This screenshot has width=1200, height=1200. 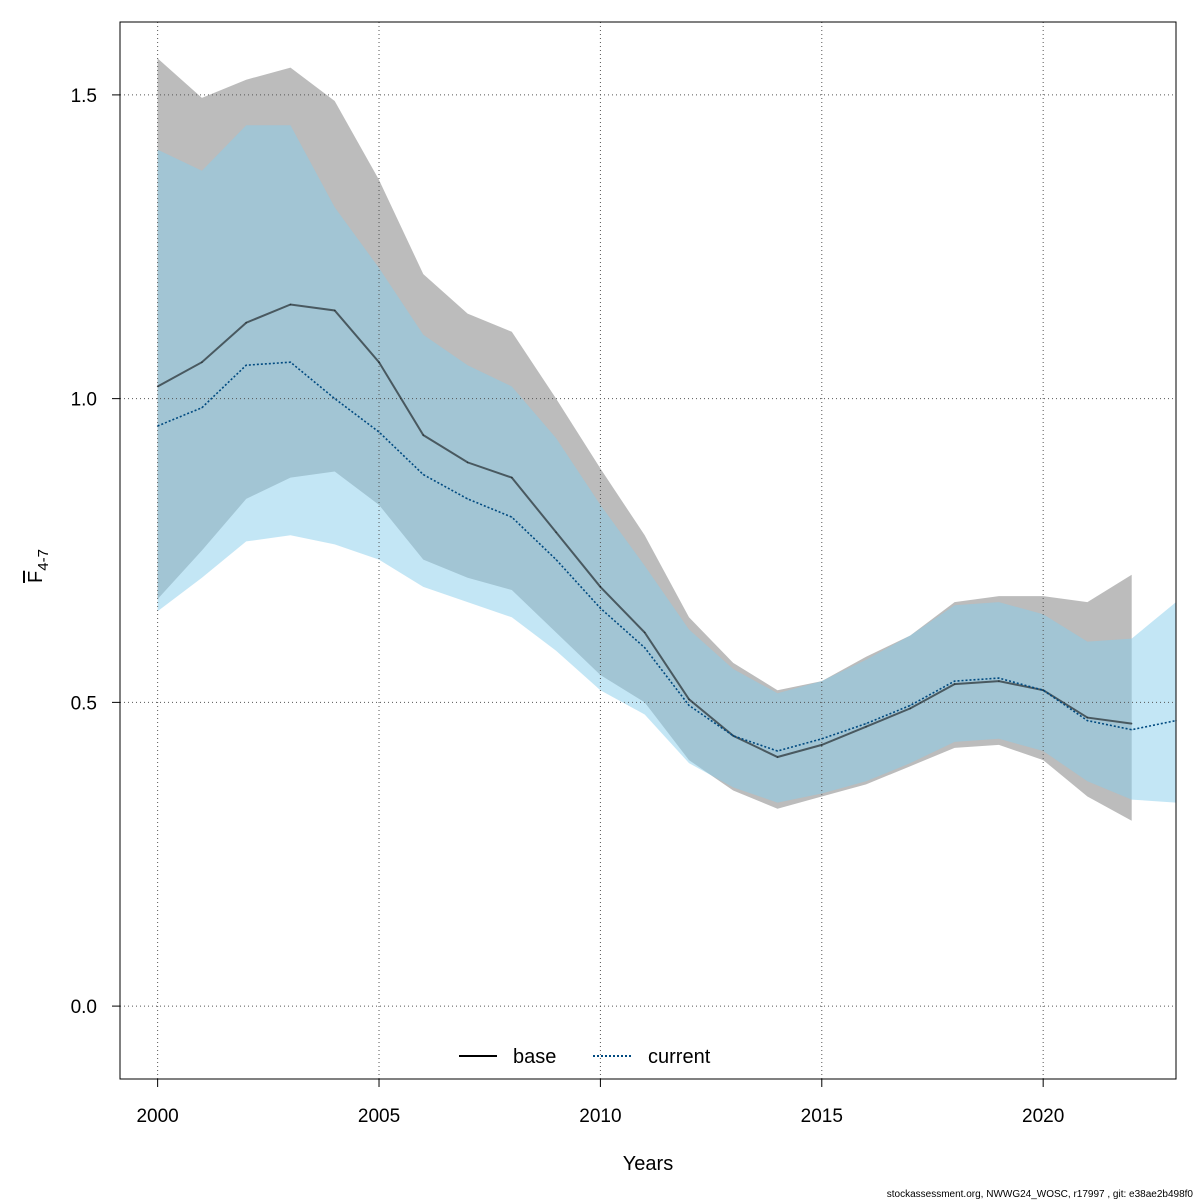 What do you see at coordinates (95, 552) in the screenshot?
I see `y-axis: 0.0 0.5 1.0 1.5` at bounding box center [95, 552].